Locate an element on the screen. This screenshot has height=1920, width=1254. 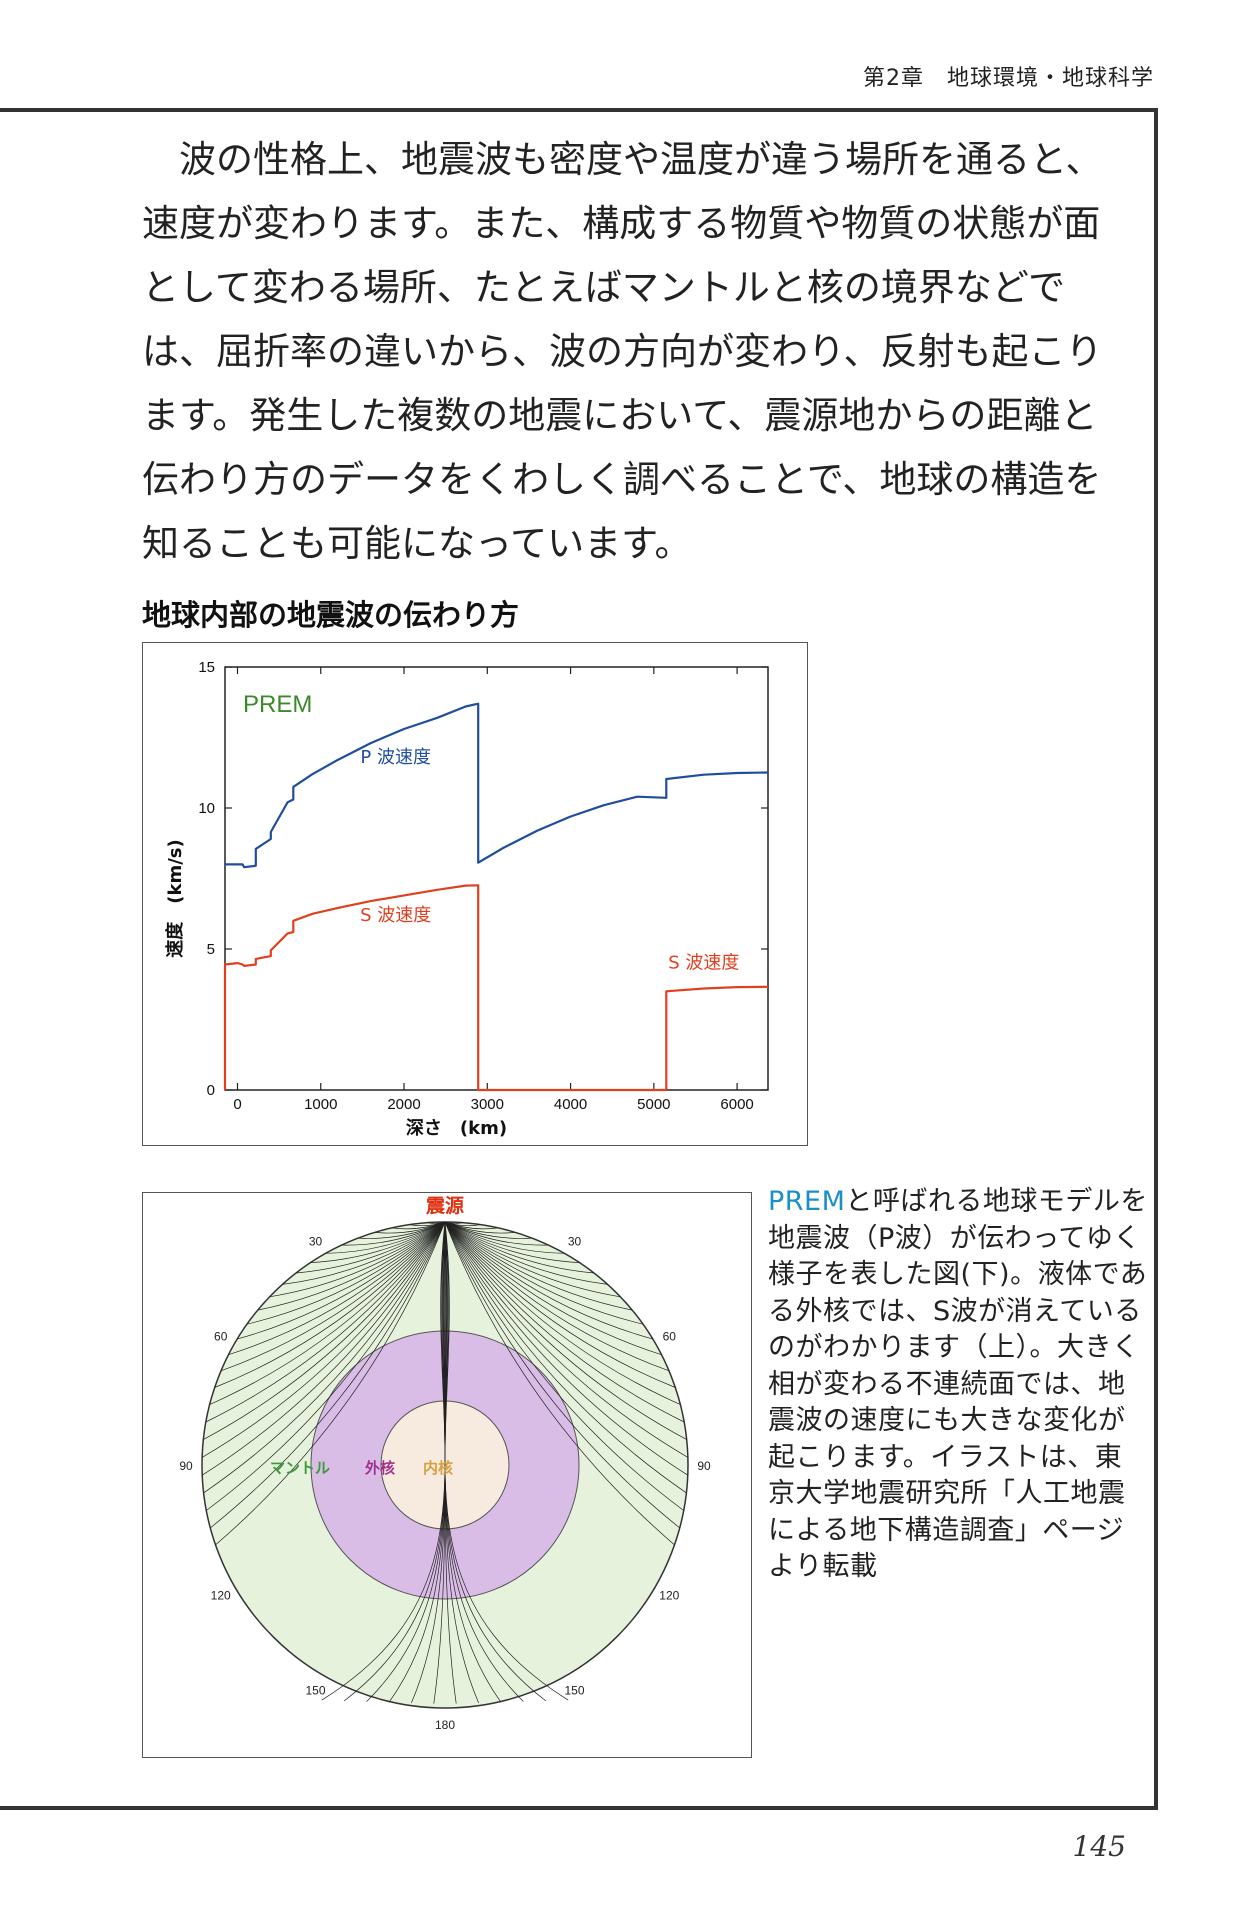
x-tick-label: 2000 is located at coordinates (403, 1104).